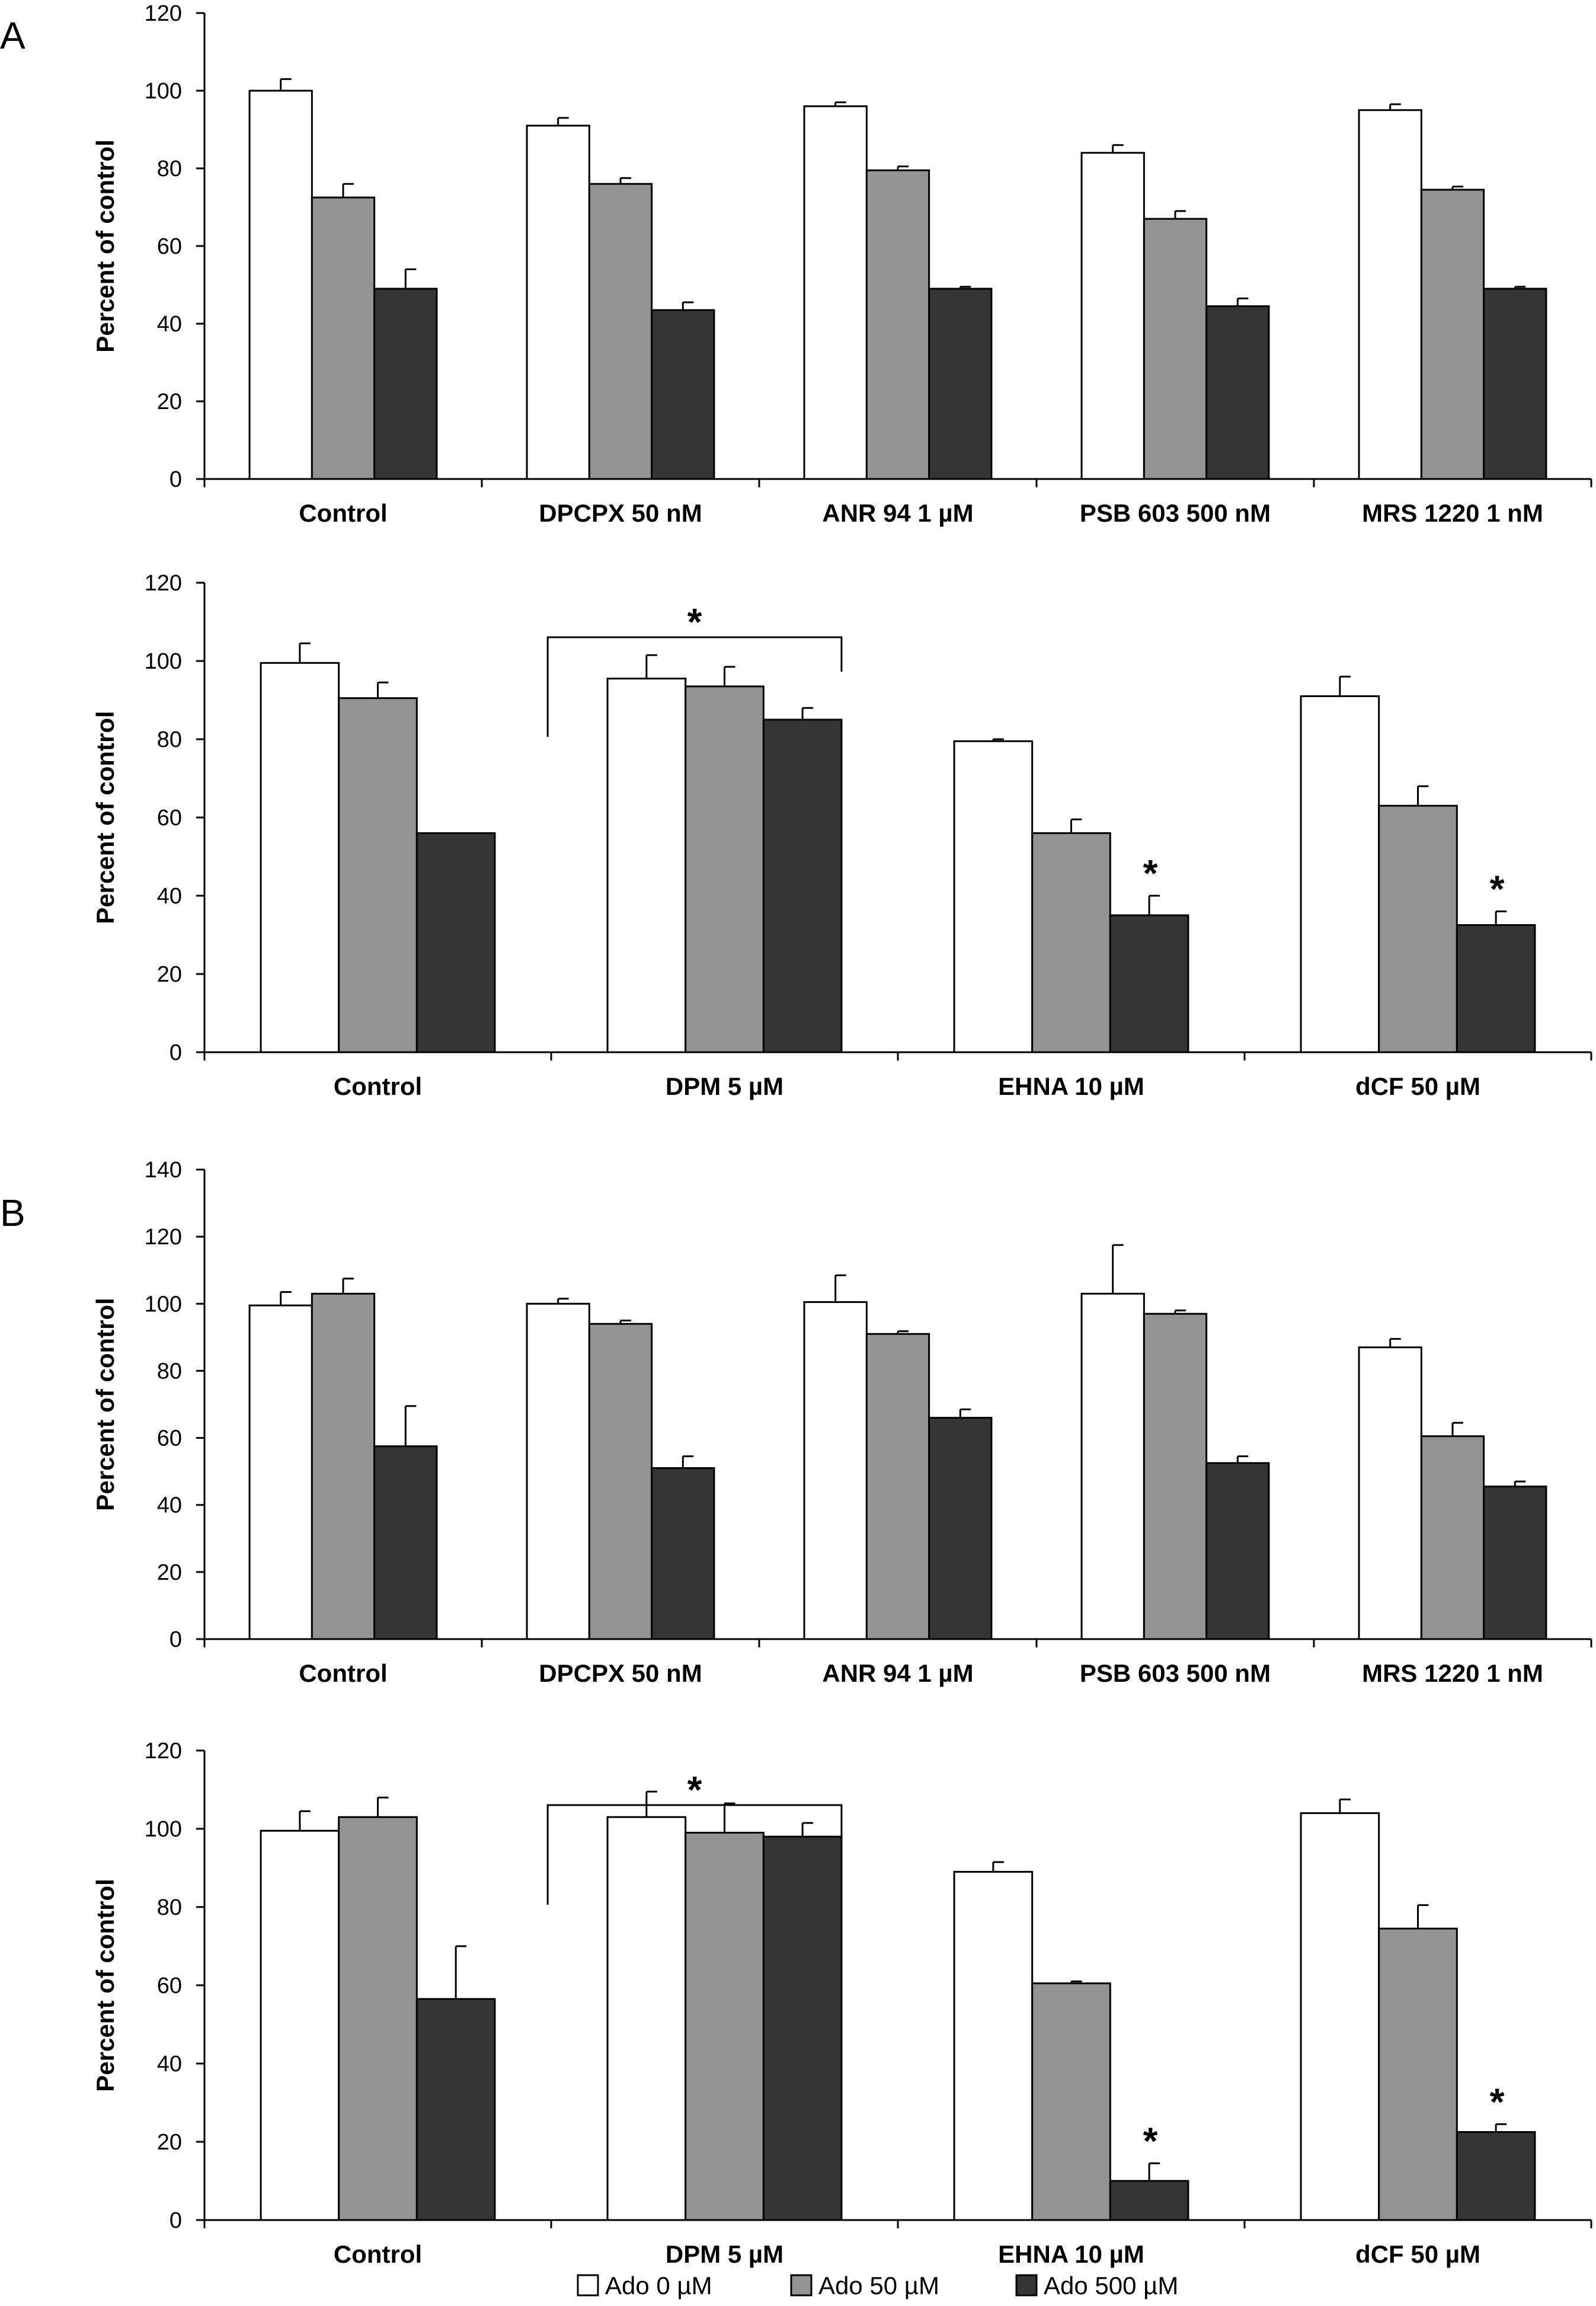 This screenshot has width=1596, height=2306. What do you see at coordinates (1175, 1673) in the screenshot?
I see `category-label: PSB 603 500 nM` at bounding box center [1175, 1673].